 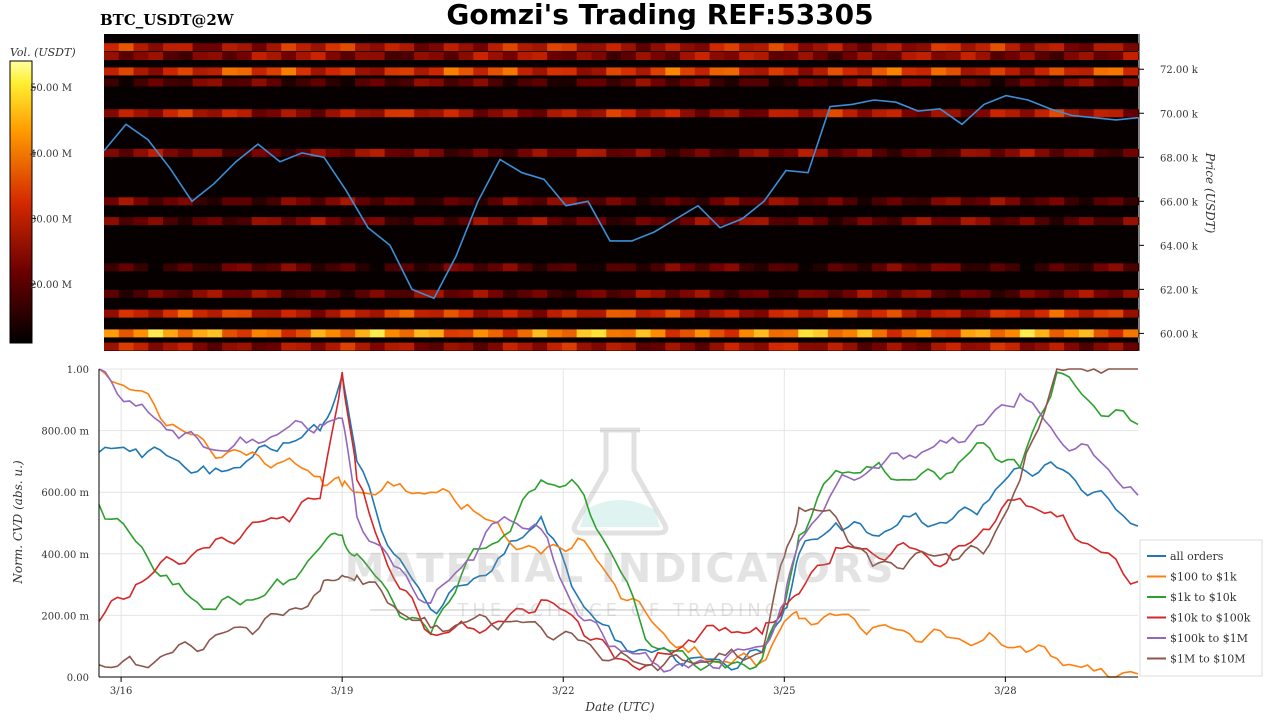 I want to click on legend-box, so click(x=1201, y=608).